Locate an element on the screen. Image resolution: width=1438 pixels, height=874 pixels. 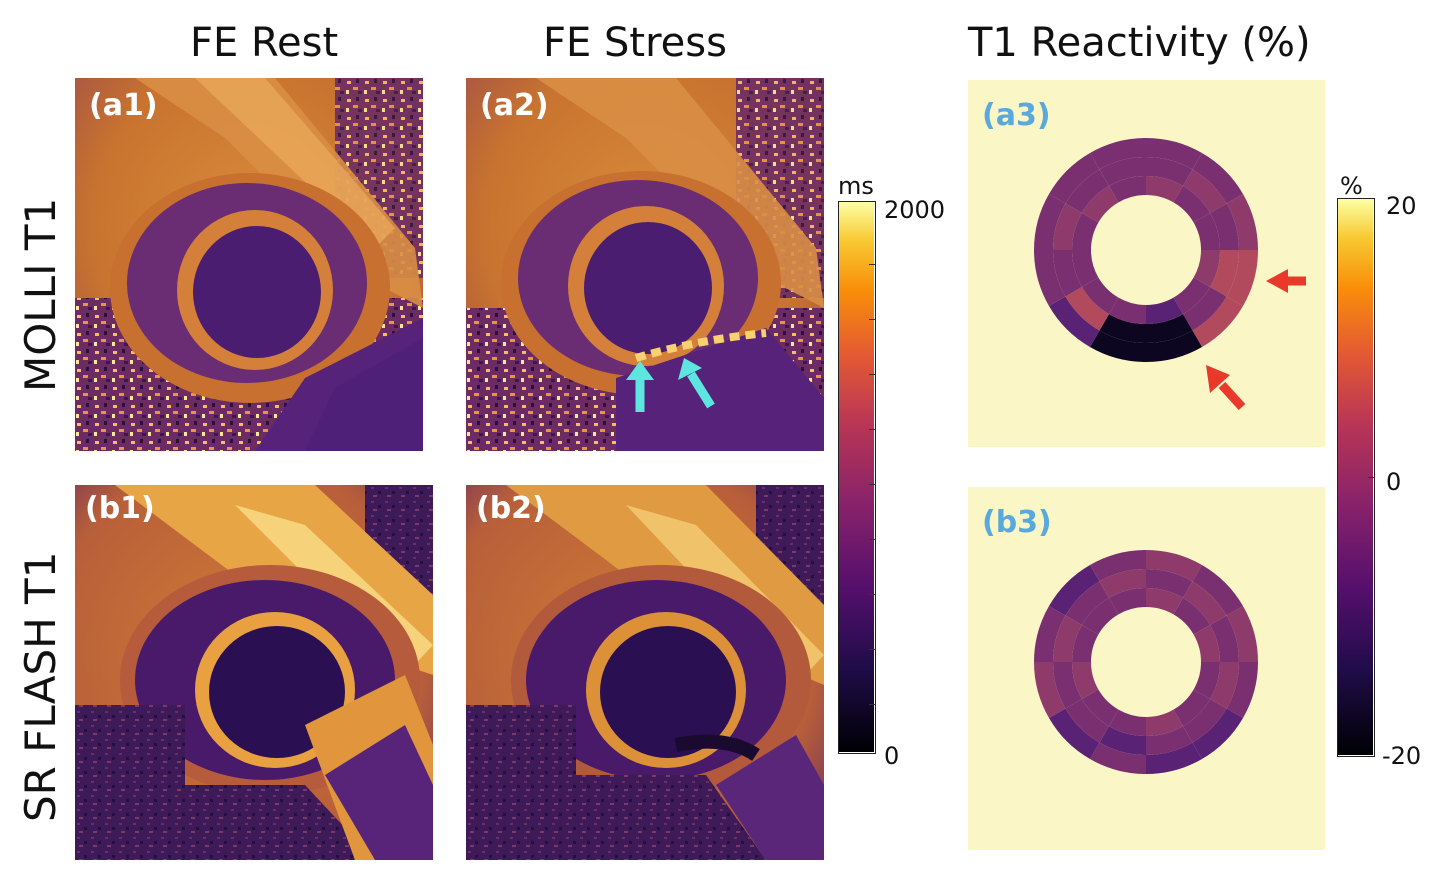
bullseye-panel-b3: (b3) is located at coordinates (1146, 668).